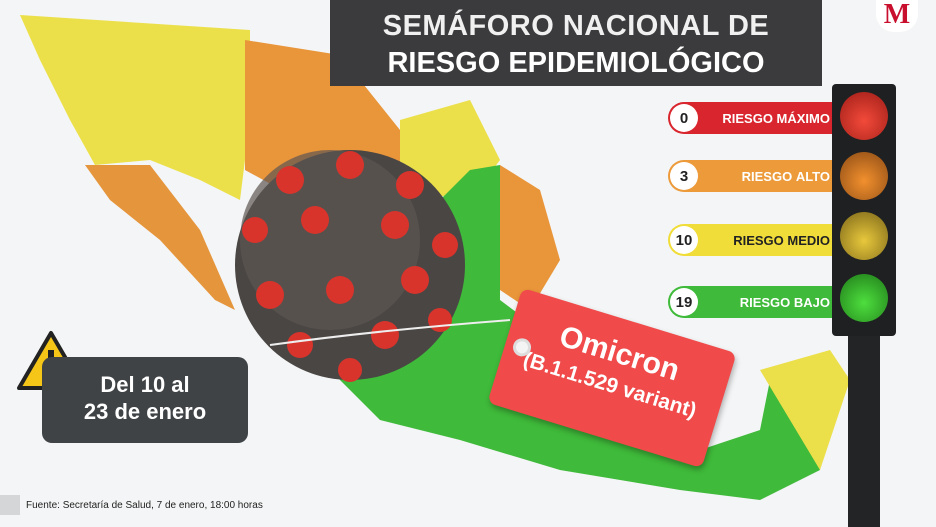 The image size is (936, 527). I want to click on title-line-1: SEMÁFORO NACIONAL DE, so click(576, 26).